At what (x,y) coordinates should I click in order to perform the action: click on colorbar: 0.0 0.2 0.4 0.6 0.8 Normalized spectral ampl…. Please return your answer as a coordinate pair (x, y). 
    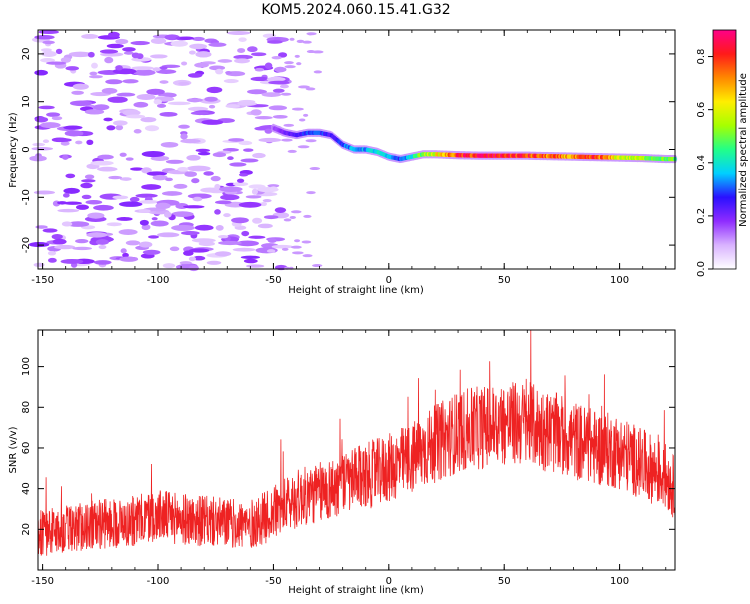
    Looking at the image, I should click on (722, 153).